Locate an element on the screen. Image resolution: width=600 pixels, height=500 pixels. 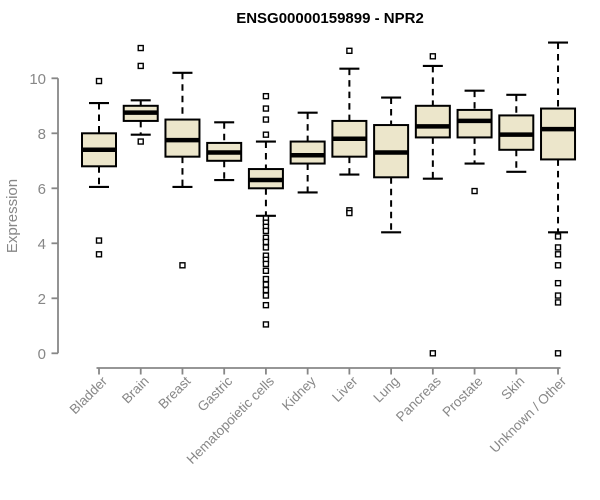
boxplot-kidney is located at coordinates (307, 152).